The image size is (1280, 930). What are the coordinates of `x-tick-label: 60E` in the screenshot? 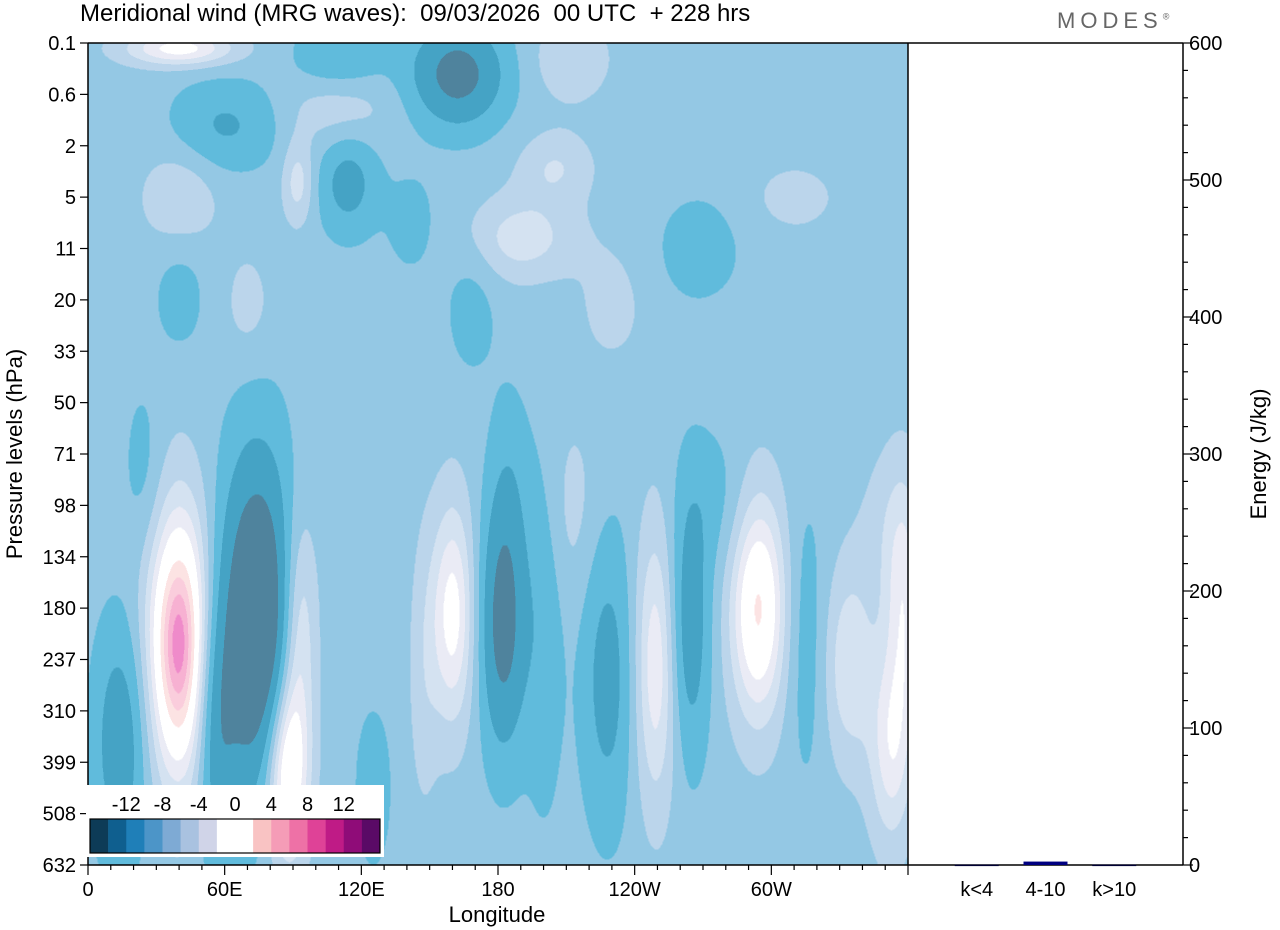 It's located at (225, 890).